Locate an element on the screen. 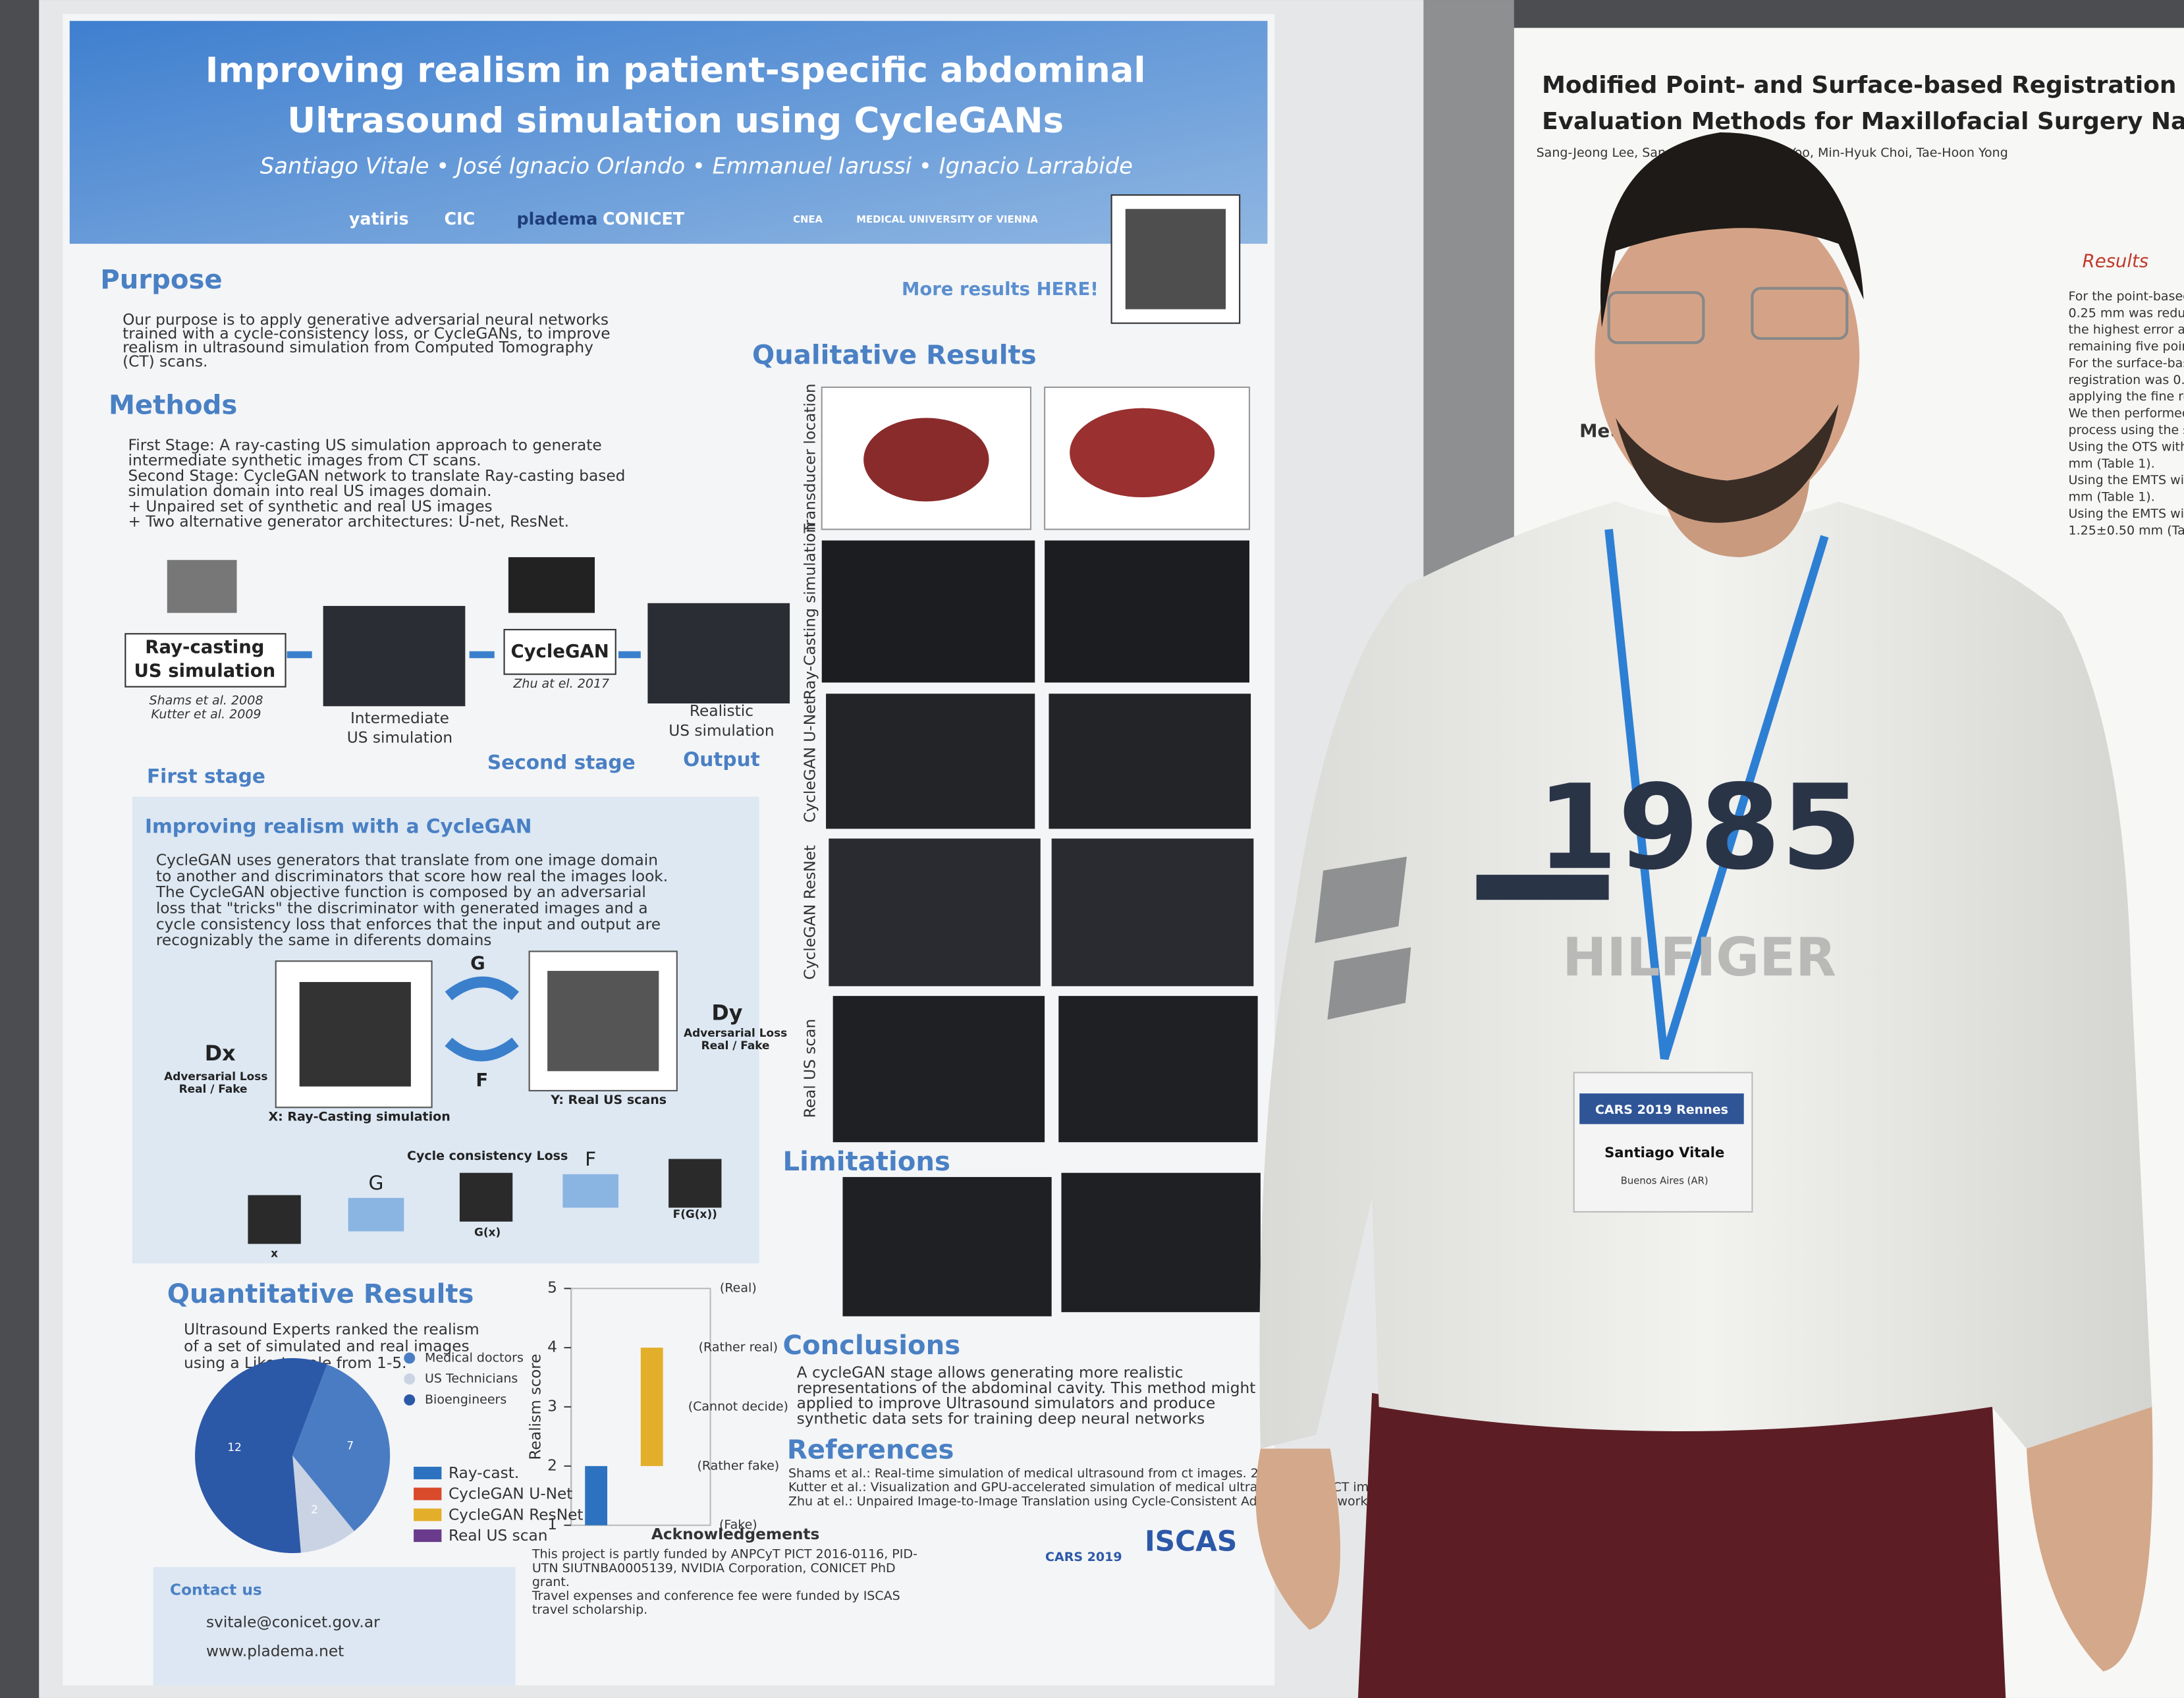  right-text: registration was 0.19 mm is located at coordinates (2126, 380).